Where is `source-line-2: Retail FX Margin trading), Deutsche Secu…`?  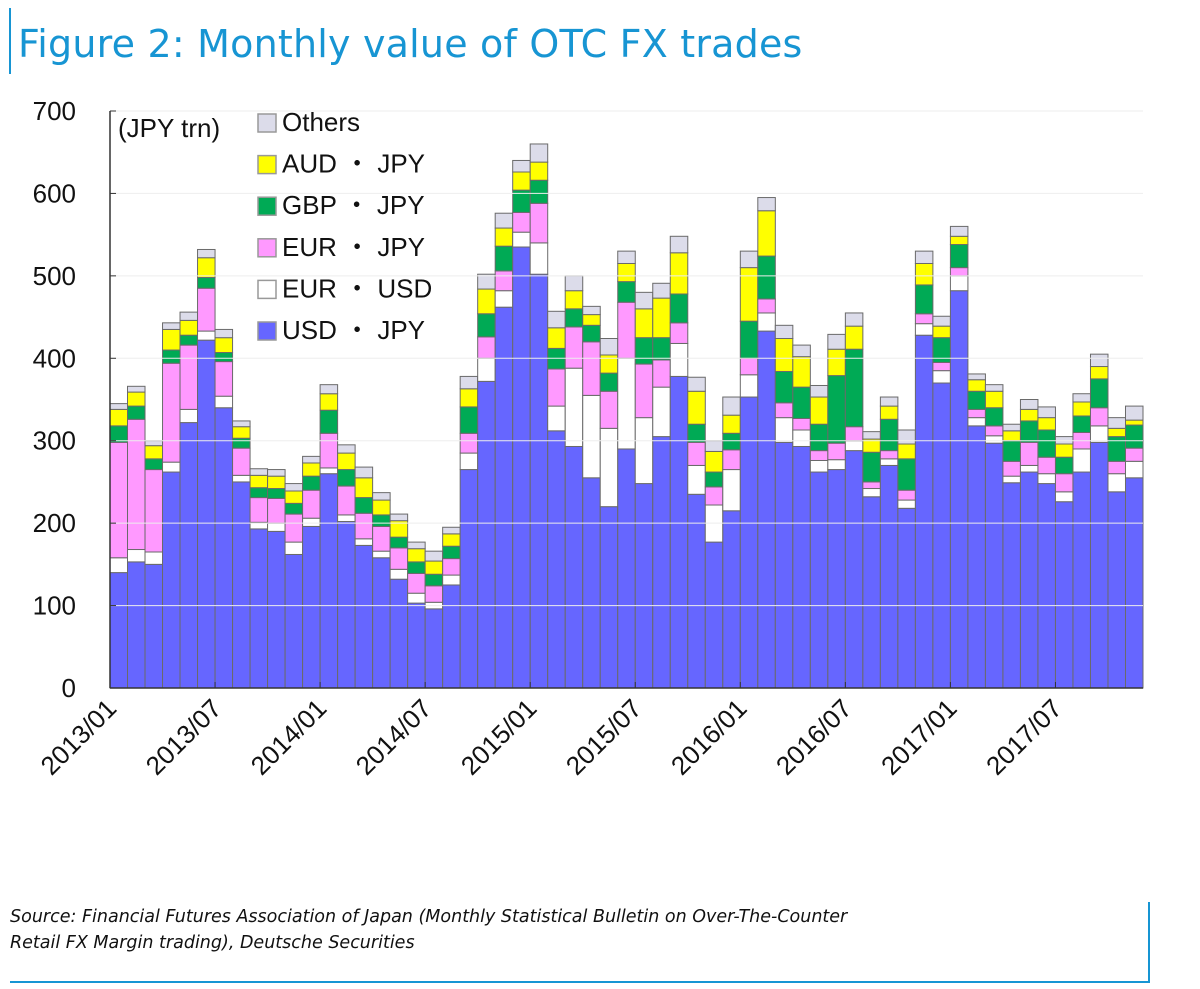 source-line-2: Retail FX Margin trading), Deutsche Secu… is located at coordinates (212, 943).